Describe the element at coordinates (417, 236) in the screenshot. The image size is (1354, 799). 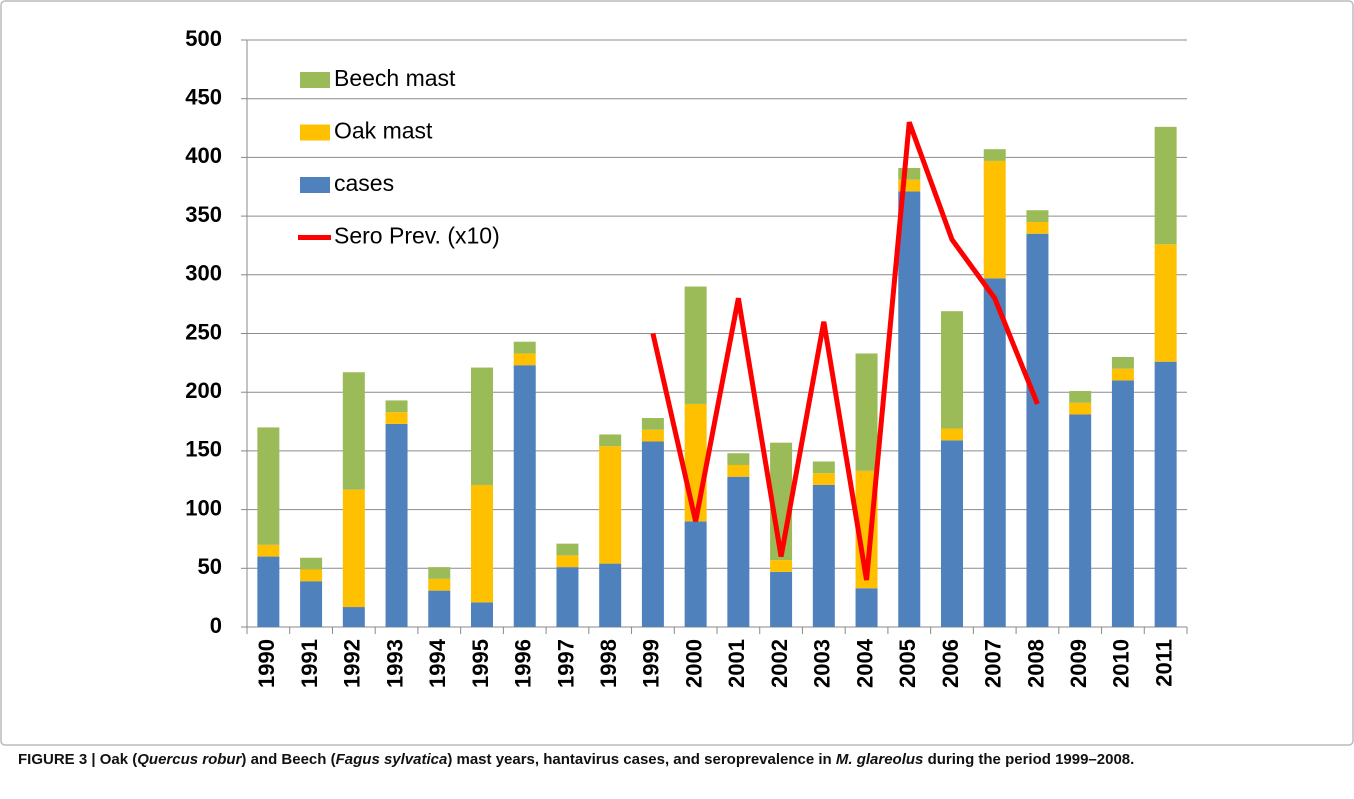
I see `legend-label: Sero Prev. (x10)` at that location.